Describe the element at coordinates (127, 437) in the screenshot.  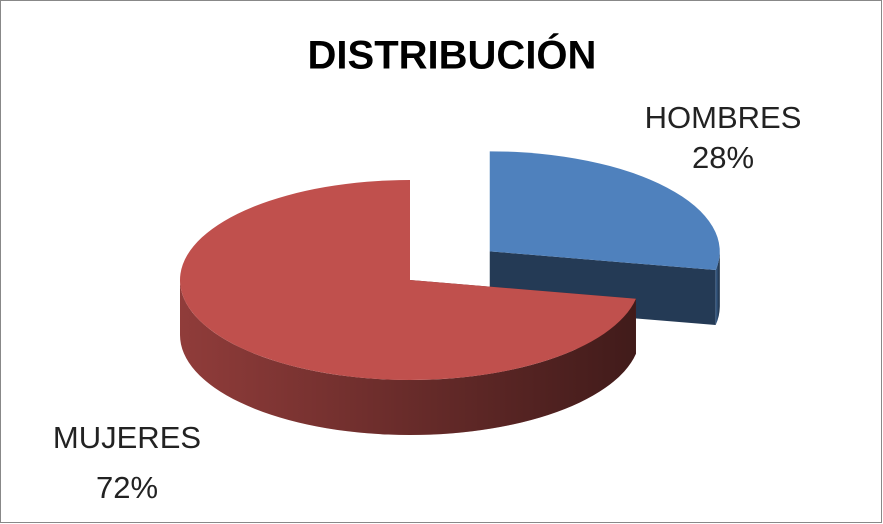
I see `slice-label: MUJERES` at that location.